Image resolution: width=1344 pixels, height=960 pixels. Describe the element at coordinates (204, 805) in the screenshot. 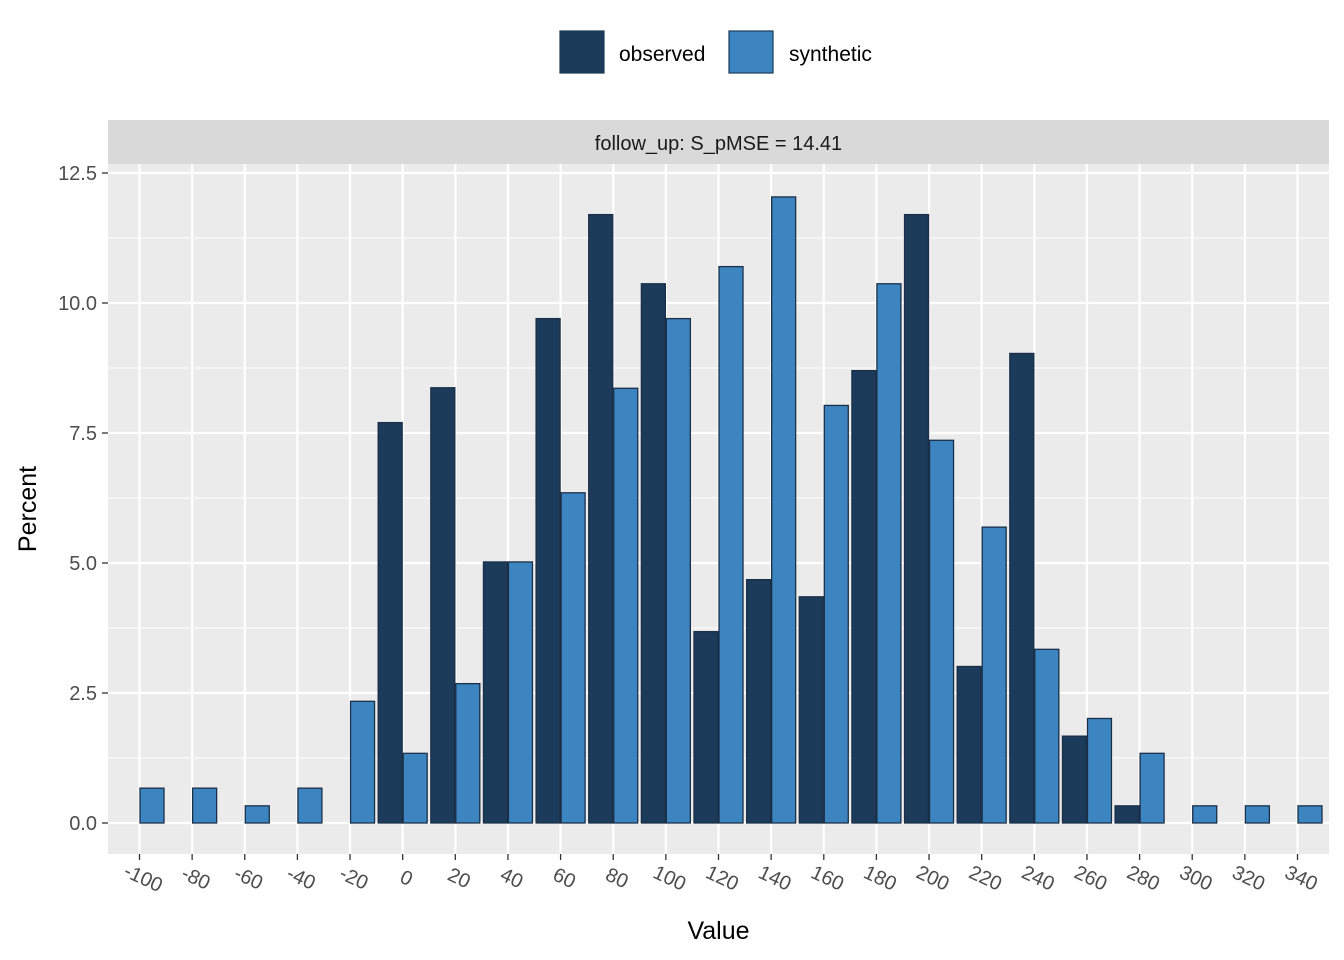

I see `bar-synthetic--80` at that location.